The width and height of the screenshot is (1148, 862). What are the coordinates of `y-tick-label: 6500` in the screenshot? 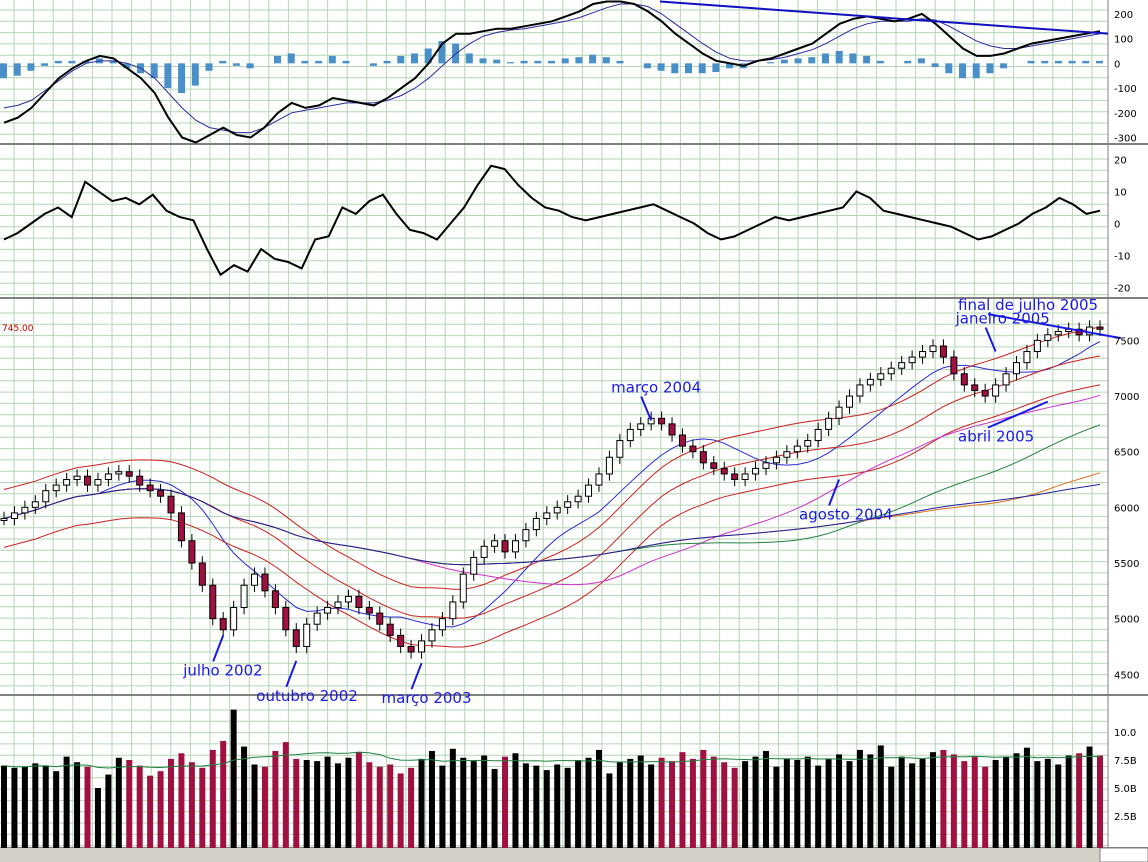 It's located at (1126, 453).